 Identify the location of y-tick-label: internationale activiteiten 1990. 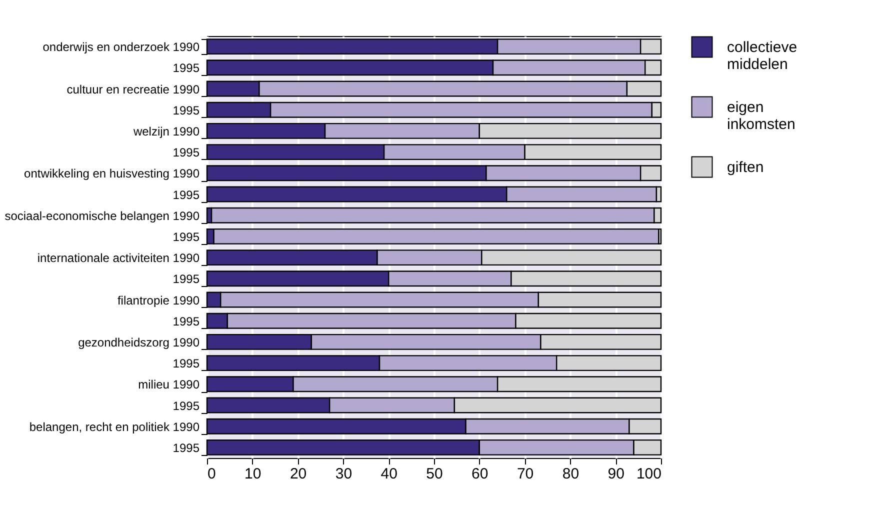
(118, 258).